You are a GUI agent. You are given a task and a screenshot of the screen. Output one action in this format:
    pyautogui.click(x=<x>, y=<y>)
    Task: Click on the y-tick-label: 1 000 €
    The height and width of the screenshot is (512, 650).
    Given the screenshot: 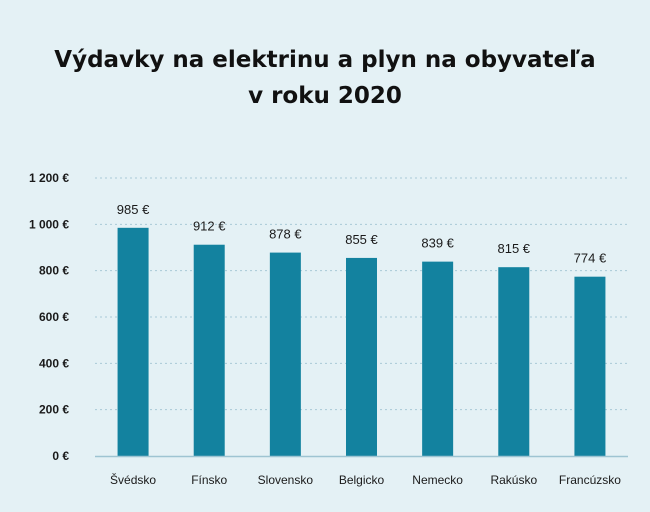 What is the action you would take?
    pyautogui.click(x=49, y=224)
    